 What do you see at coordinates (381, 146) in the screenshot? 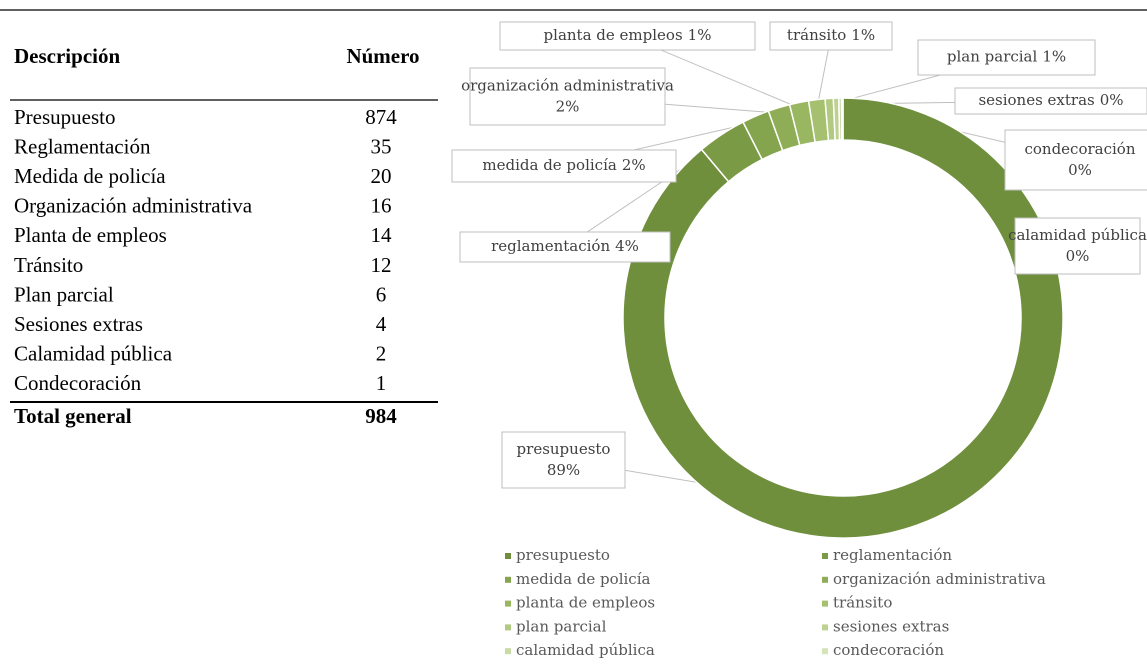
I see `row-number: 35` at bounding box center [381, 146].